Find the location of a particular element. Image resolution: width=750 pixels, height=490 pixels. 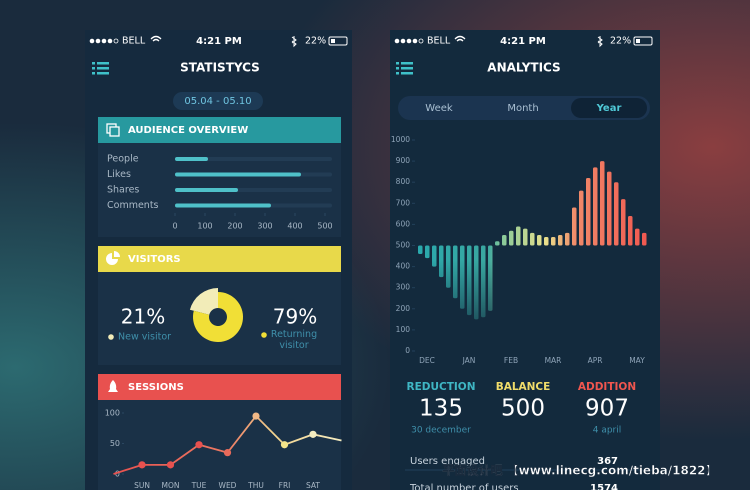

stat-label: BALANCE is located at coordinates (523, 387).